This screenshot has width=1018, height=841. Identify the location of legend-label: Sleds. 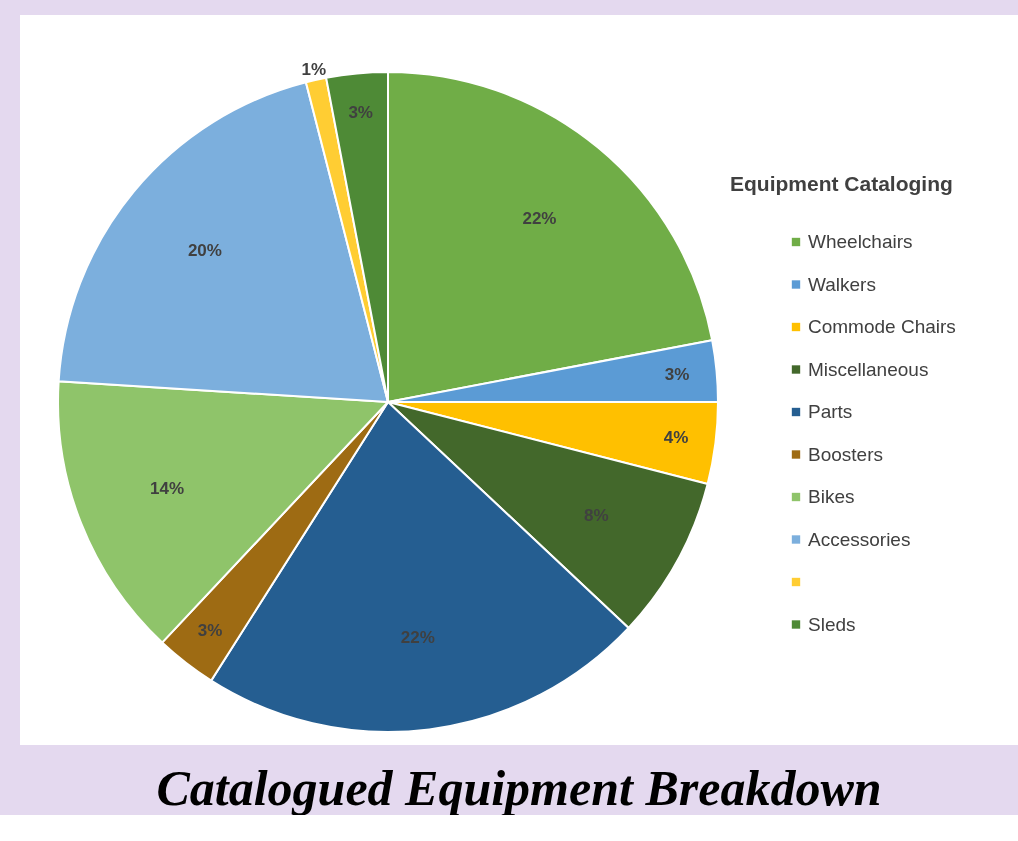
(832, 624).